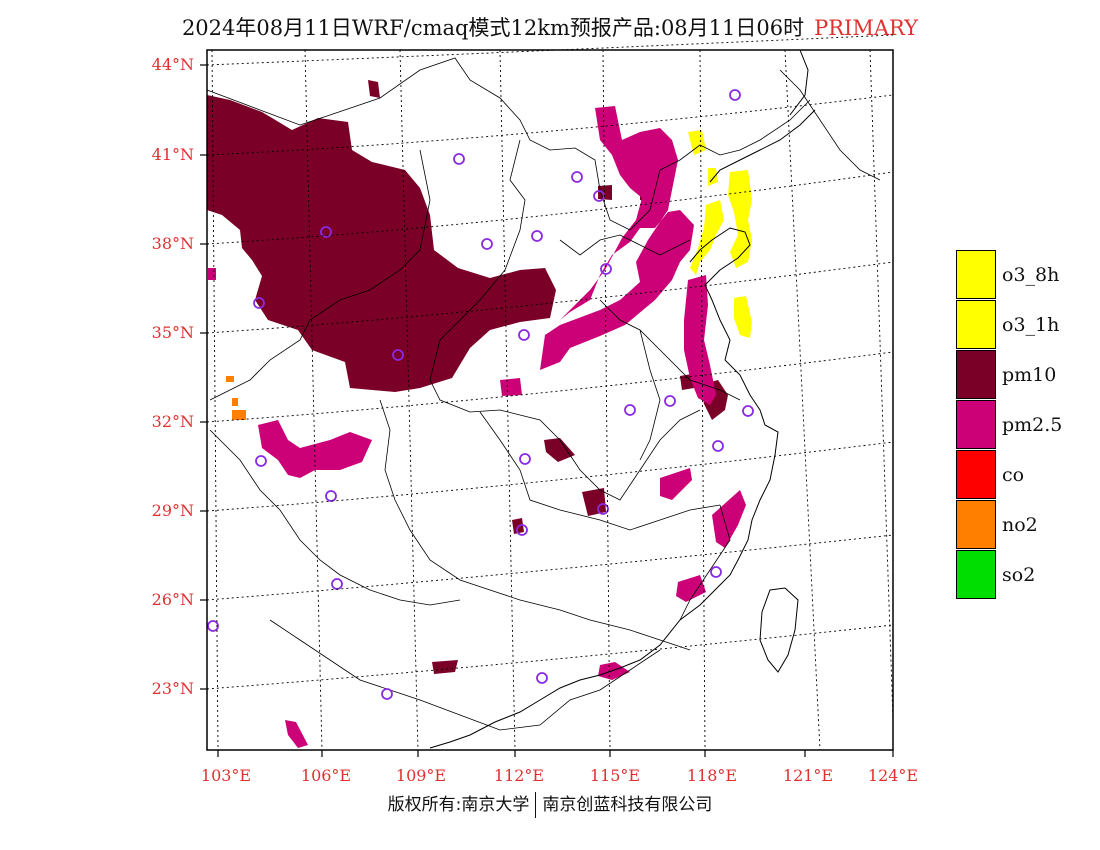 The width and height of the screenshot is (1100, 850). I want to click on legend-swatch-co, so click(976, 474).